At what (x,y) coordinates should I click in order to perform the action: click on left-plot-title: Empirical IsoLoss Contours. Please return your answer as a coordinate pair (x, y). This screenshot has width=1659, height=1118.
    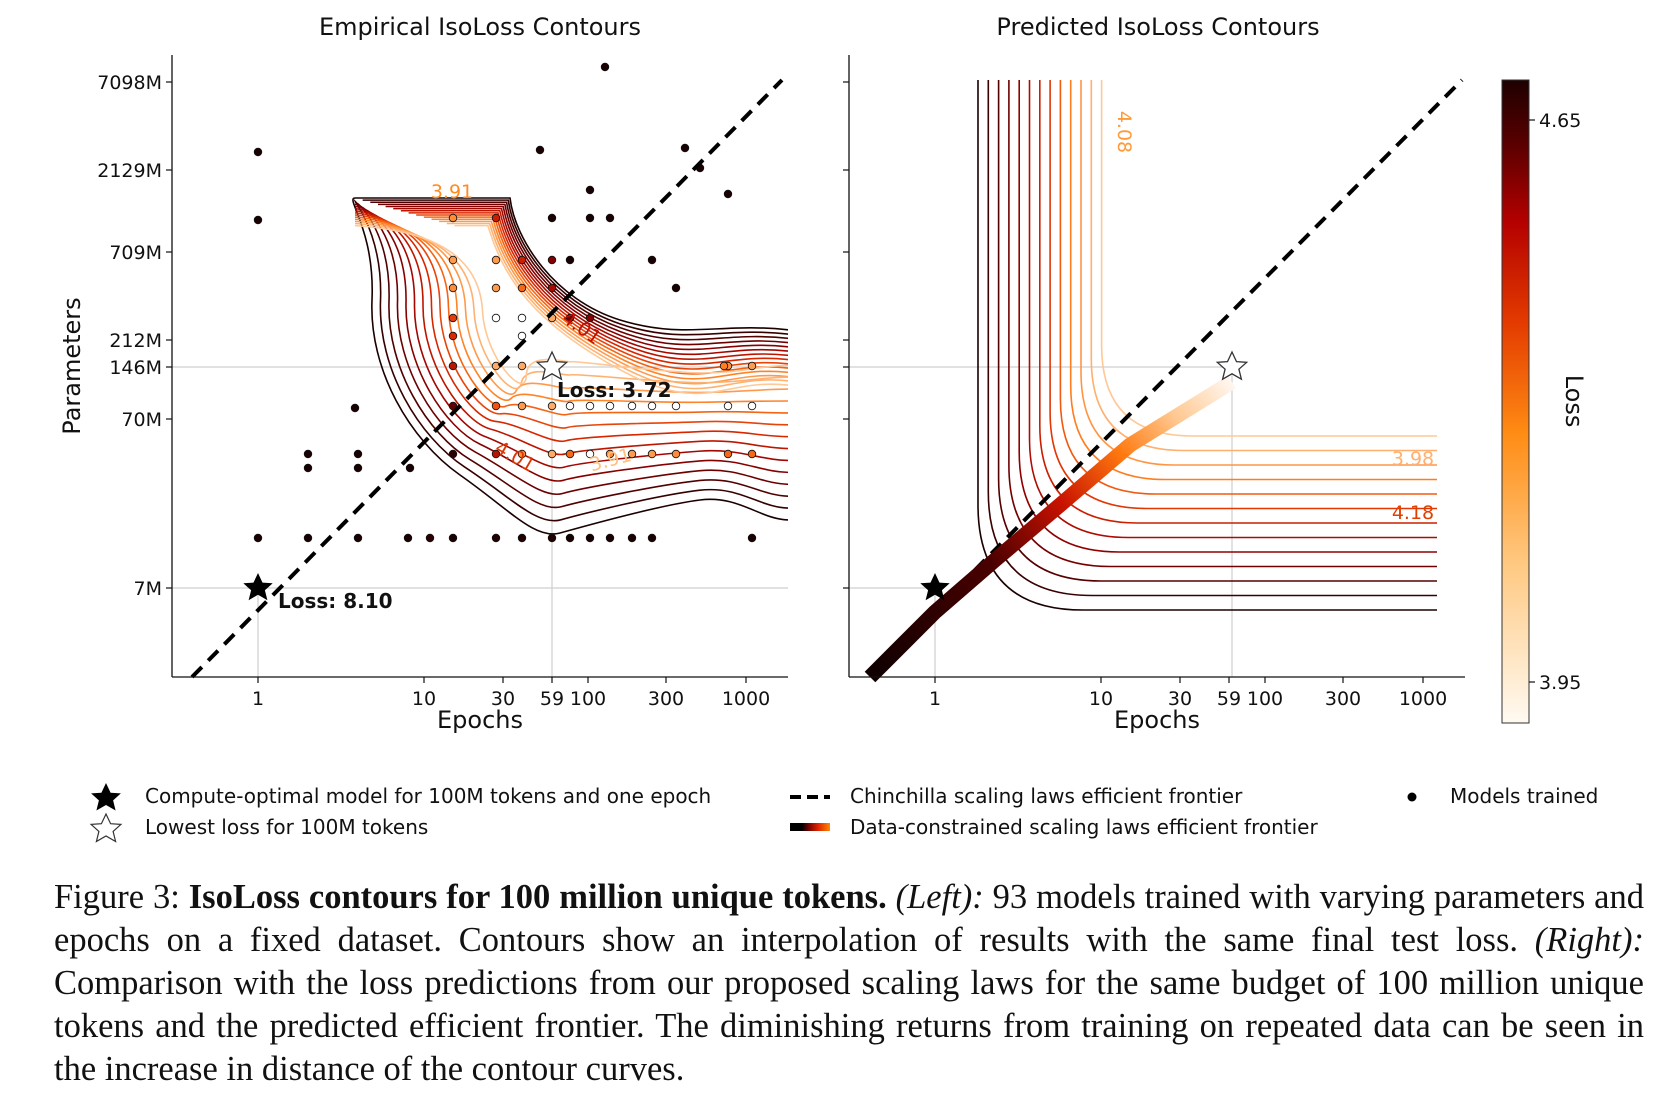
    Looking at the image, I should click on (480, 27).